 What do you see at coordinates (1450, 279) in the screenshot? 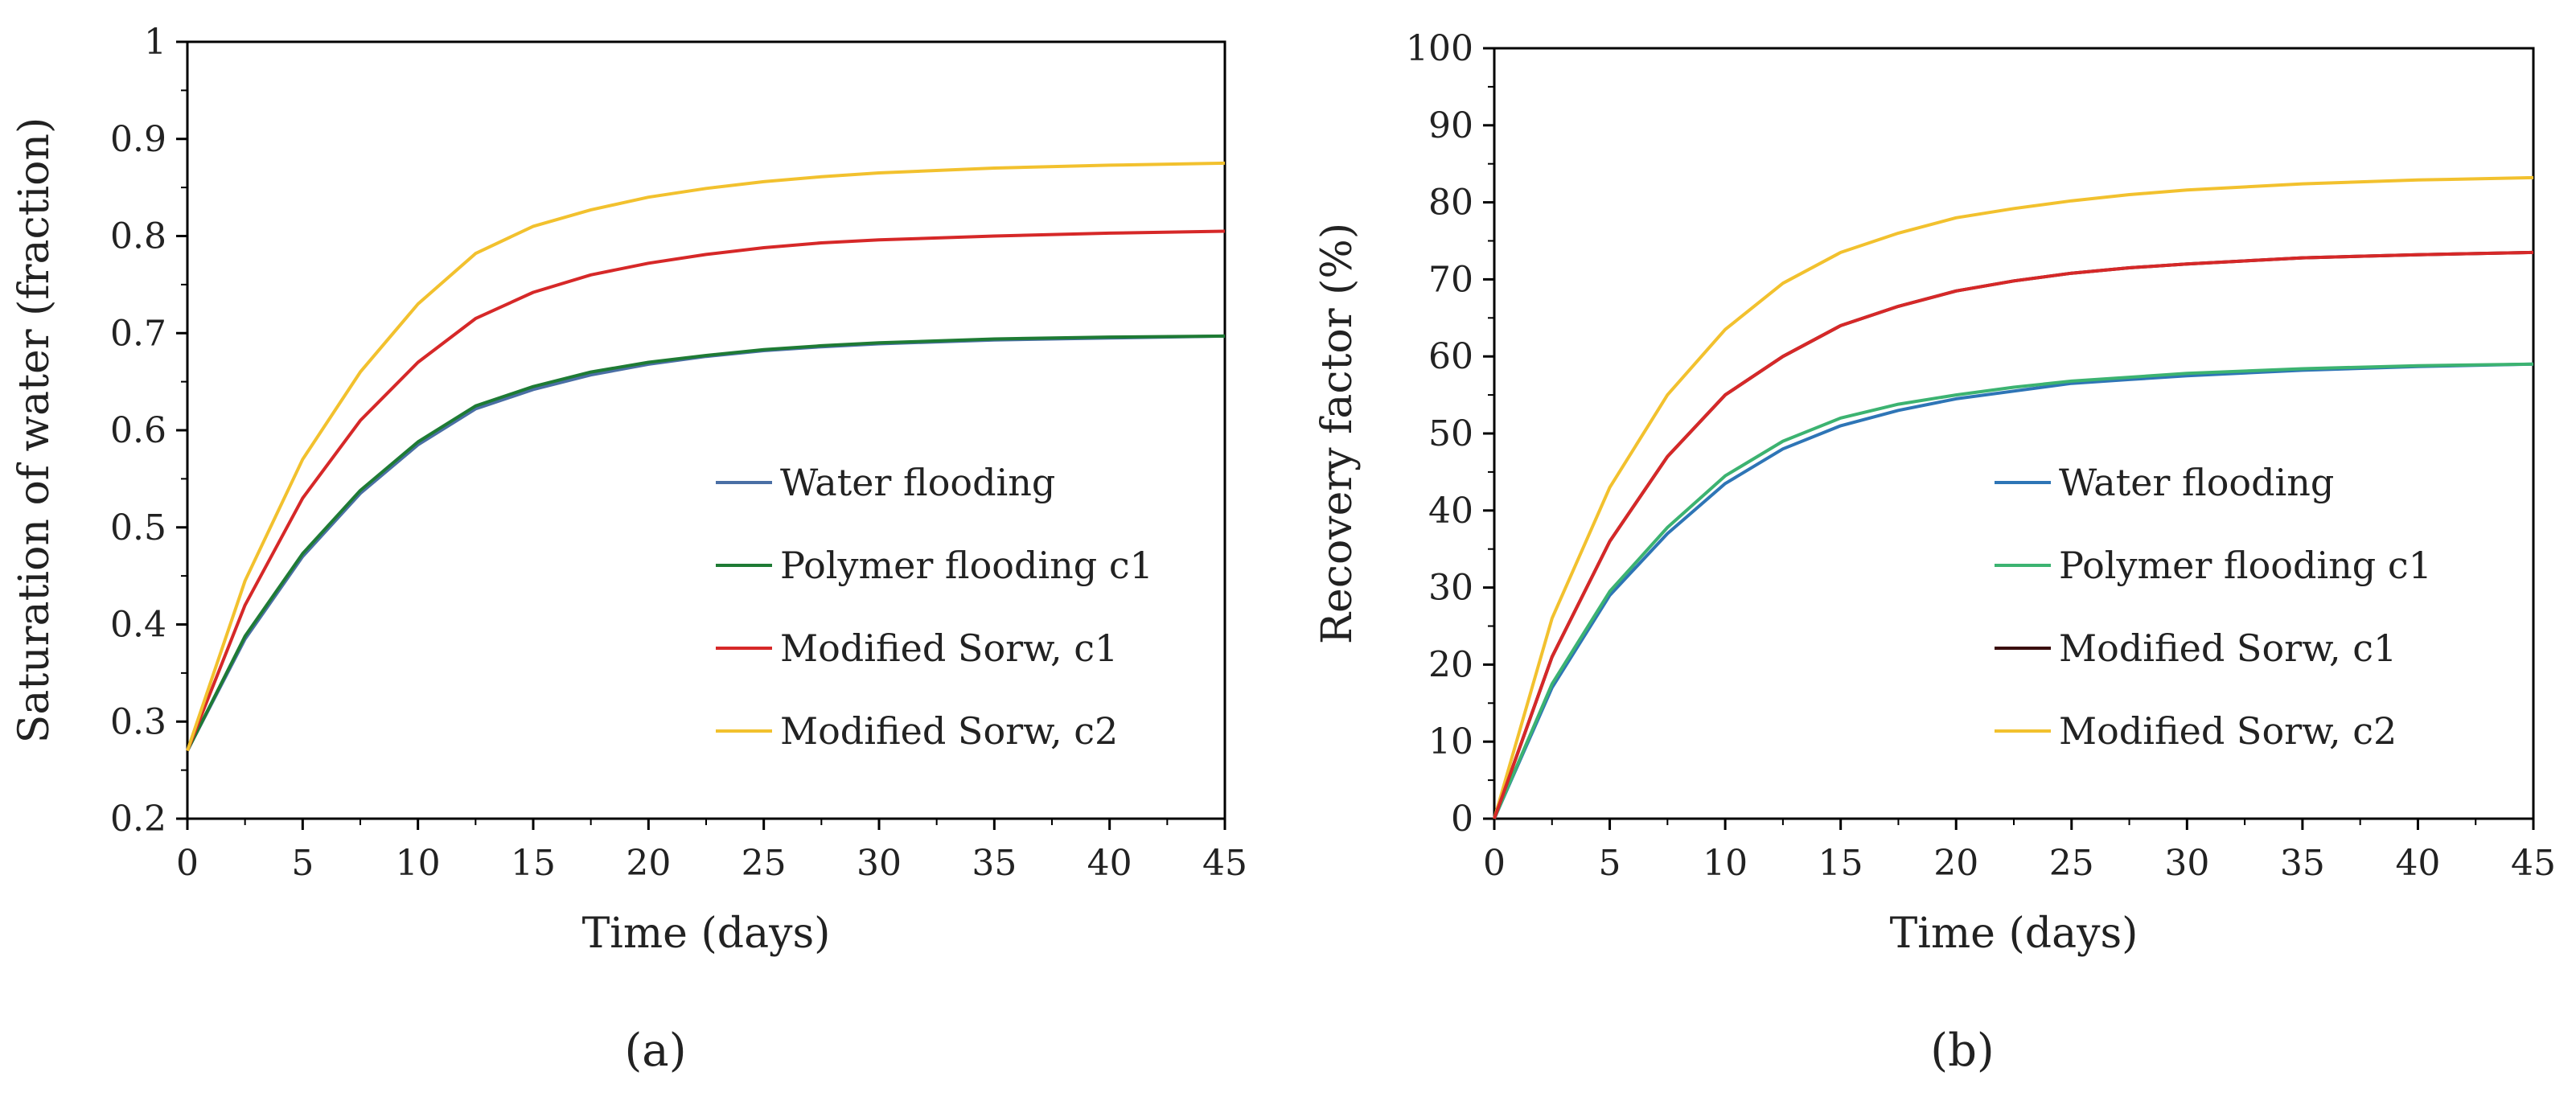
I see `y-tick-label: 70` at bounding box center [1450, 279].